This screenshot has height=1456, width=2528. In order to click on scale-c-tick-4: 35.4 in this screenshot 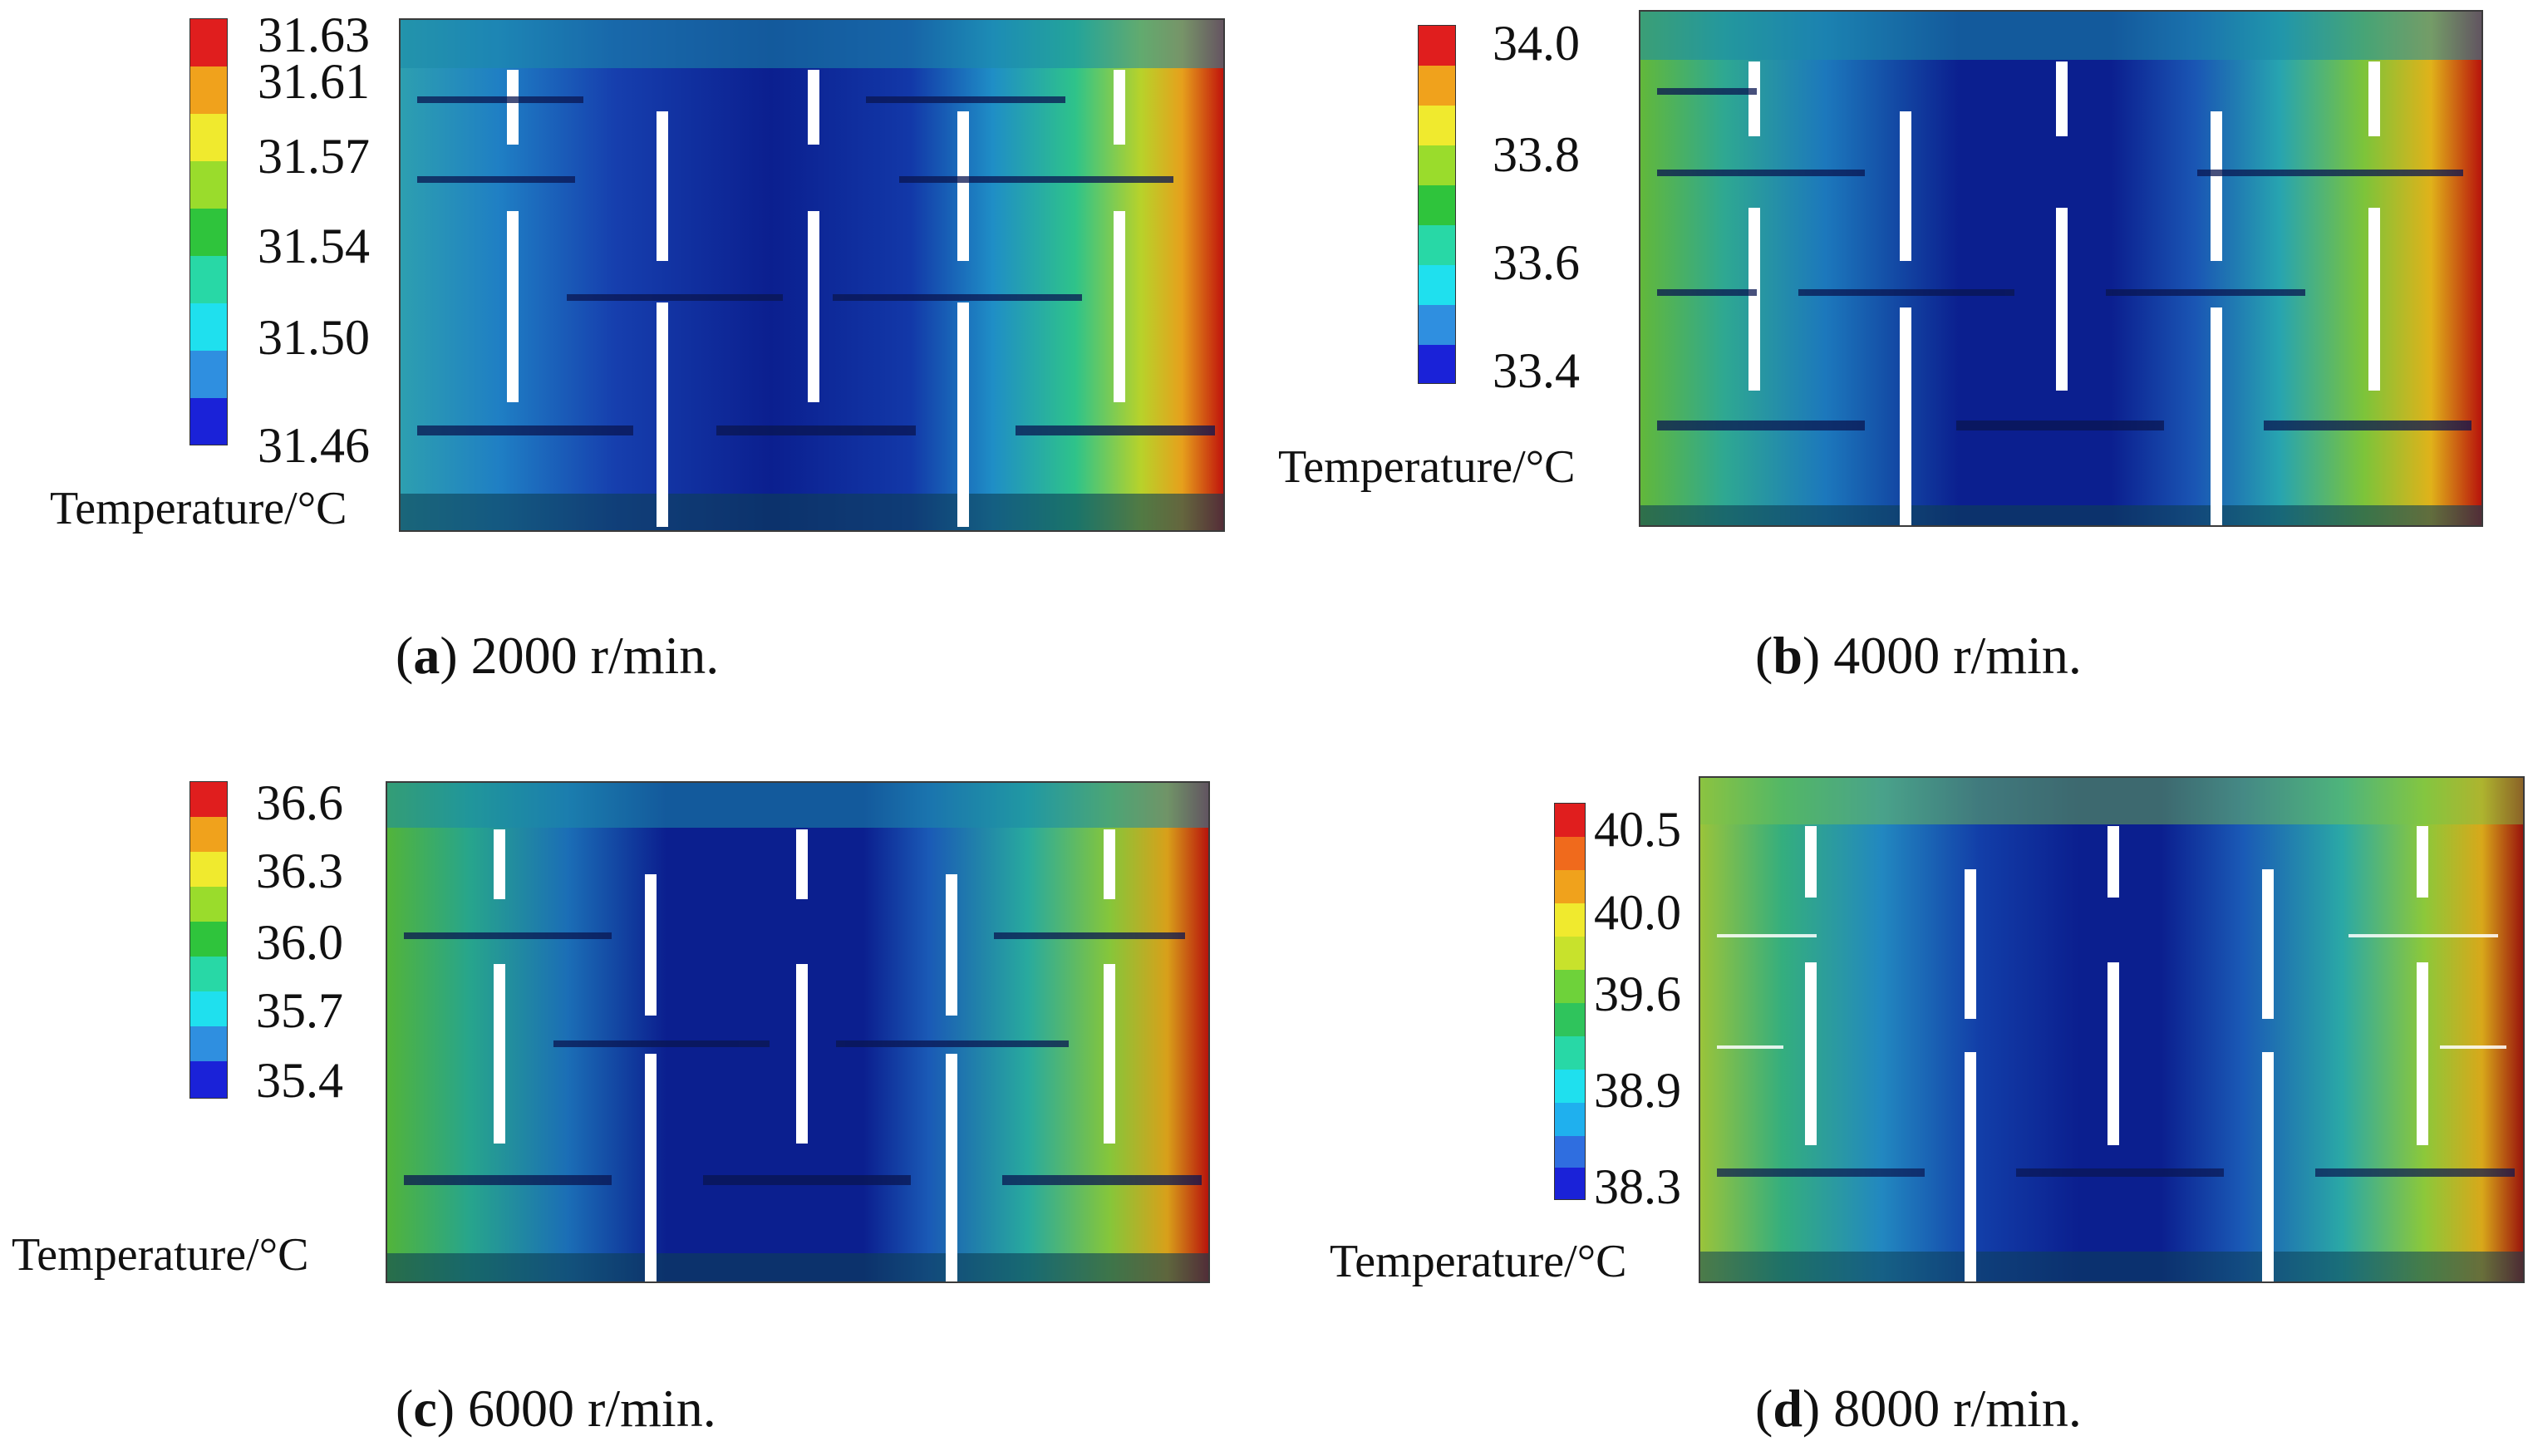, I will do `click(299, 1080)`.